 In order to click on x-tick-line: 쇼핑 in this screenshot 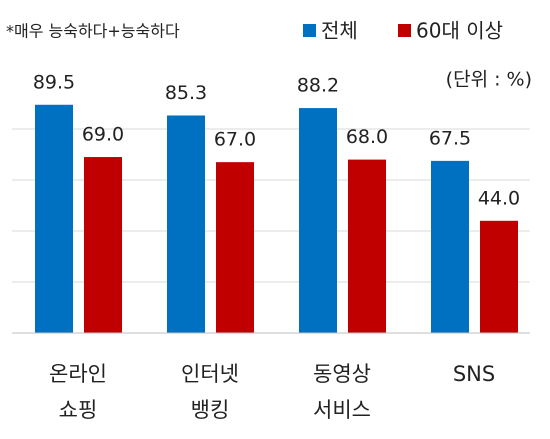, I will do `click(78, 410)`.